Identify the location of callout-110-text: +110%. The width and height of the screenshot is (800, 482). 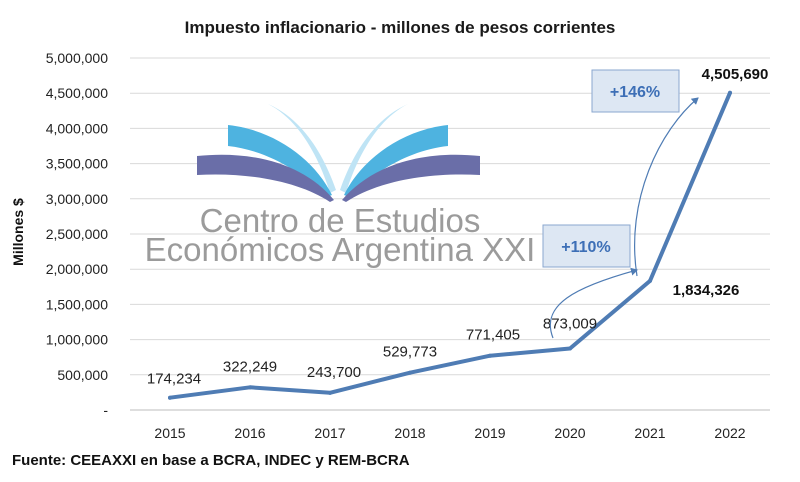
(585, 247).